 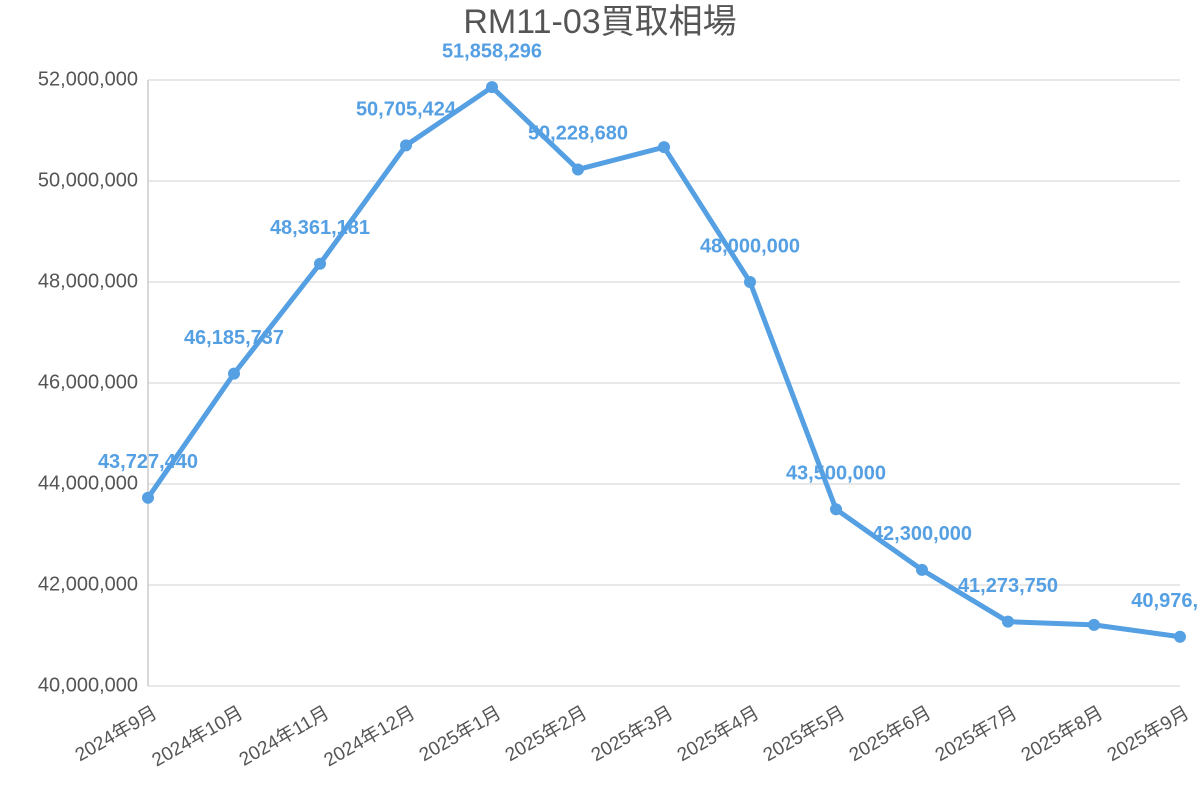 I want to click on x-tick-label: 2024年11月, so click(x=284, y=736).